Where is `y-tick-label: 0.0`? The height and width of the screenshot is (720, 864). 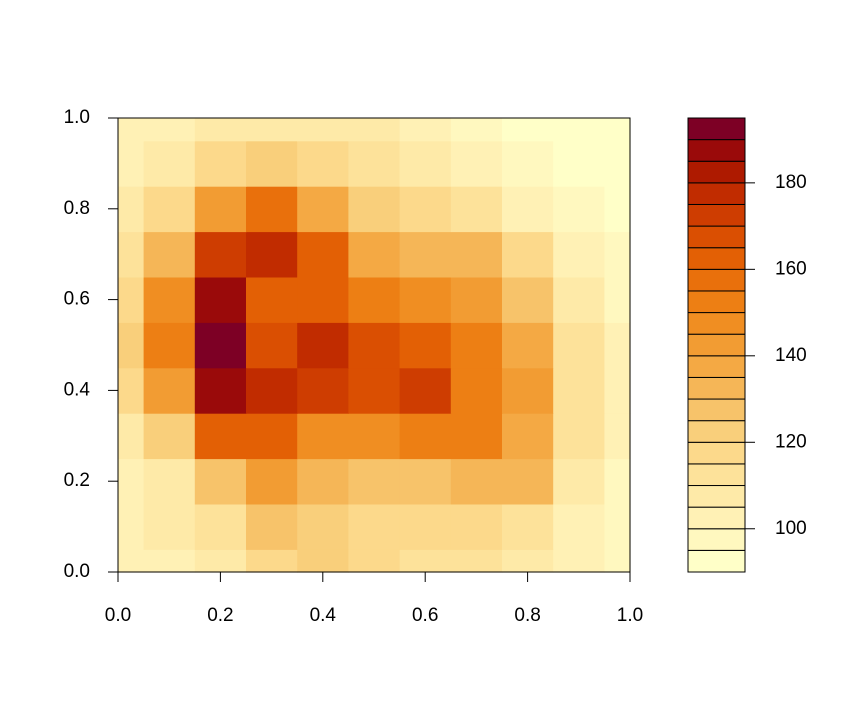
y-tick-label: 0.0 is located at coordinates (77, 571).